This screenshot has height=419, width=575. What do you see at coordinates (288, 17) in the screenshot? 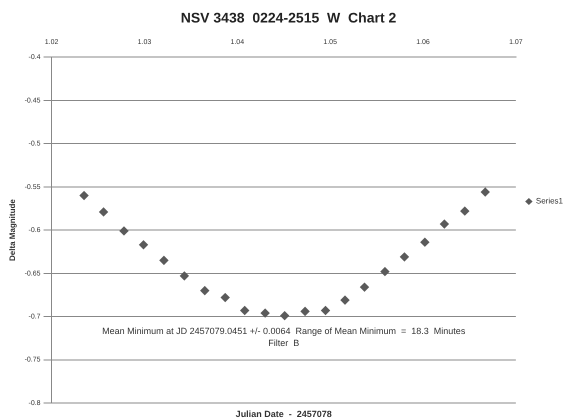
I see `chart-title: NSV 3438 0224-2515 W Chart 2` at bounding box center [288, 17].